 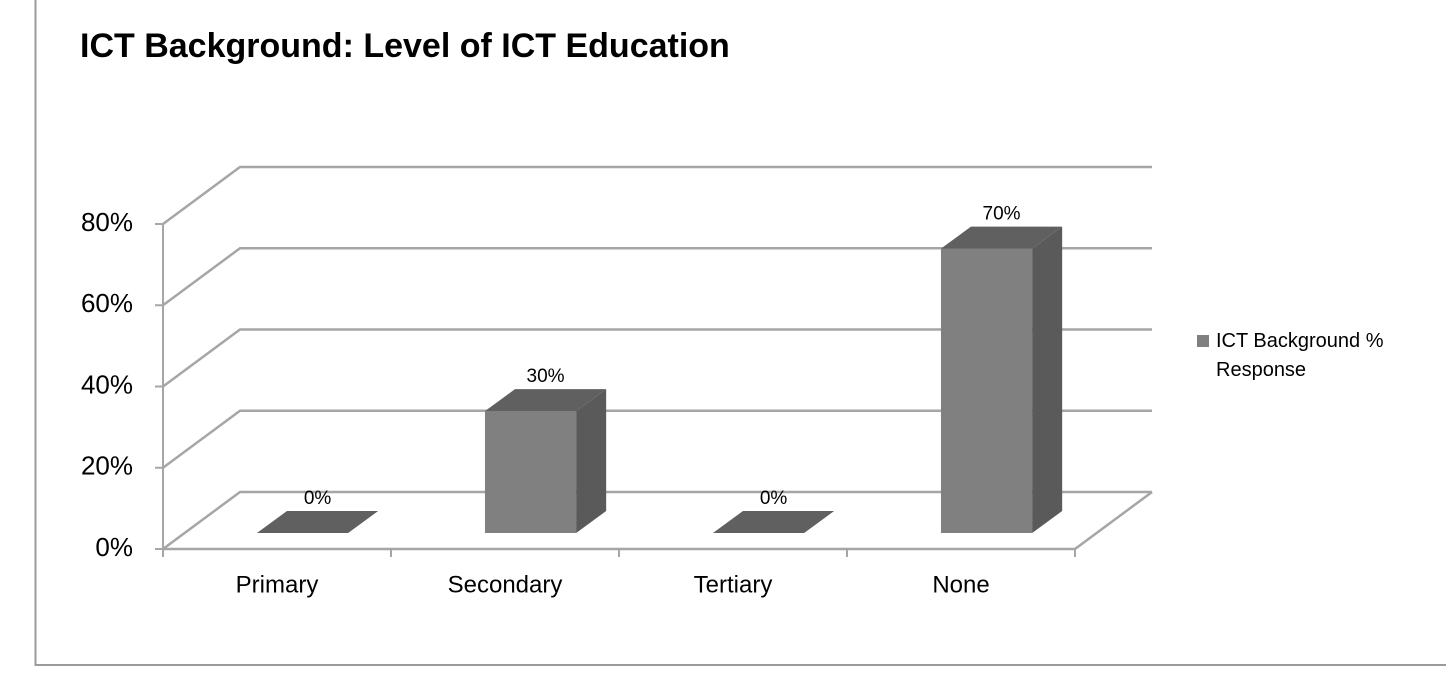 I want to click on y-tick-label: 0%, so click(x=114, y=547).